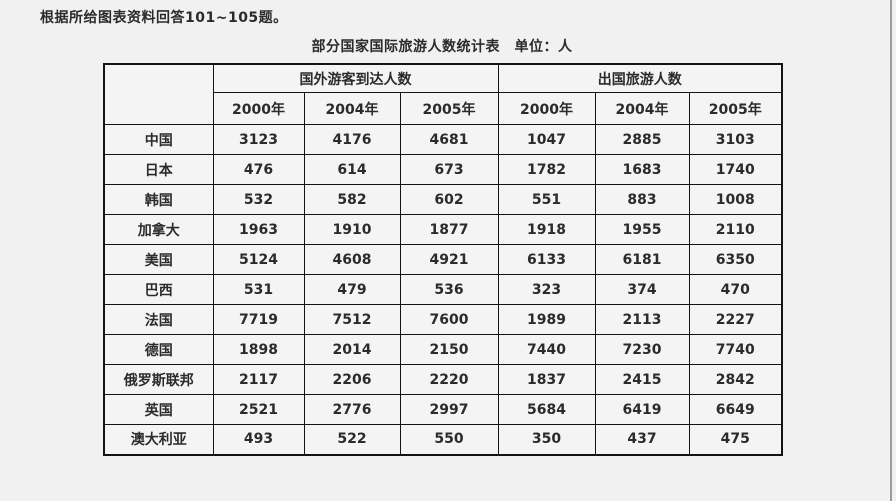 This screenshot has width=896, height=501. What do you see at coordinates (449, 319) in the screenshot?
I see `value-cell: 7600` at bounding box center [449, 319].